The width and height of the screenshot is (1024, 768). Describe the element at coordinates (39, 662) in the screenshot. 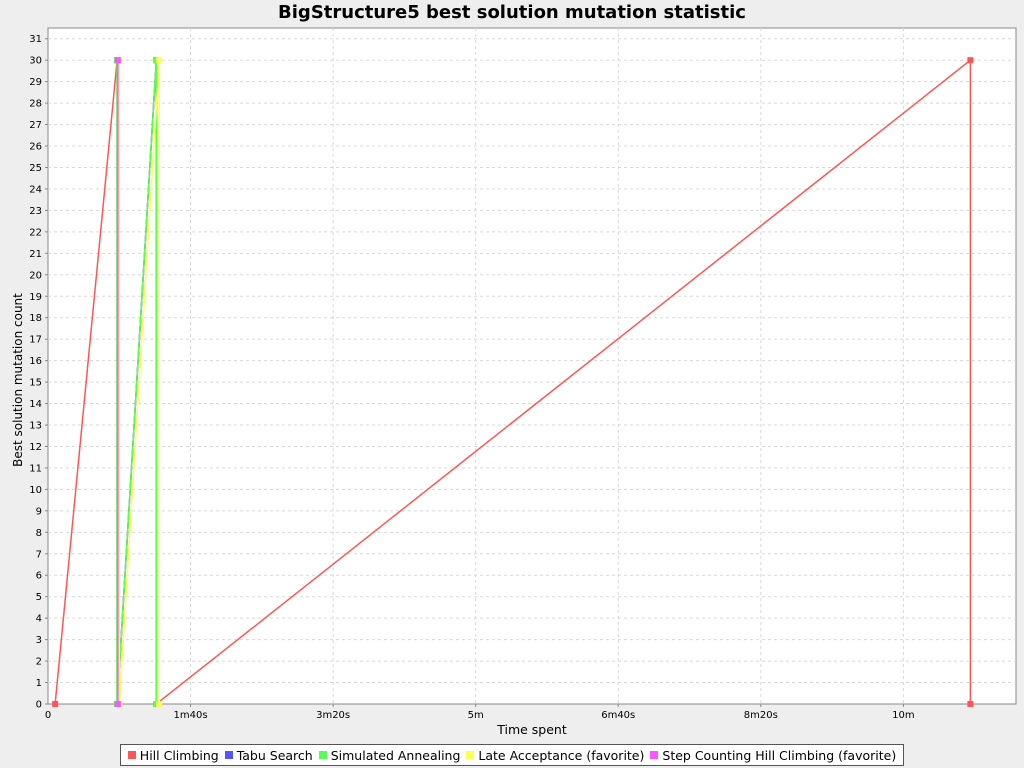

I see `y-tick-label: 2` at that location.